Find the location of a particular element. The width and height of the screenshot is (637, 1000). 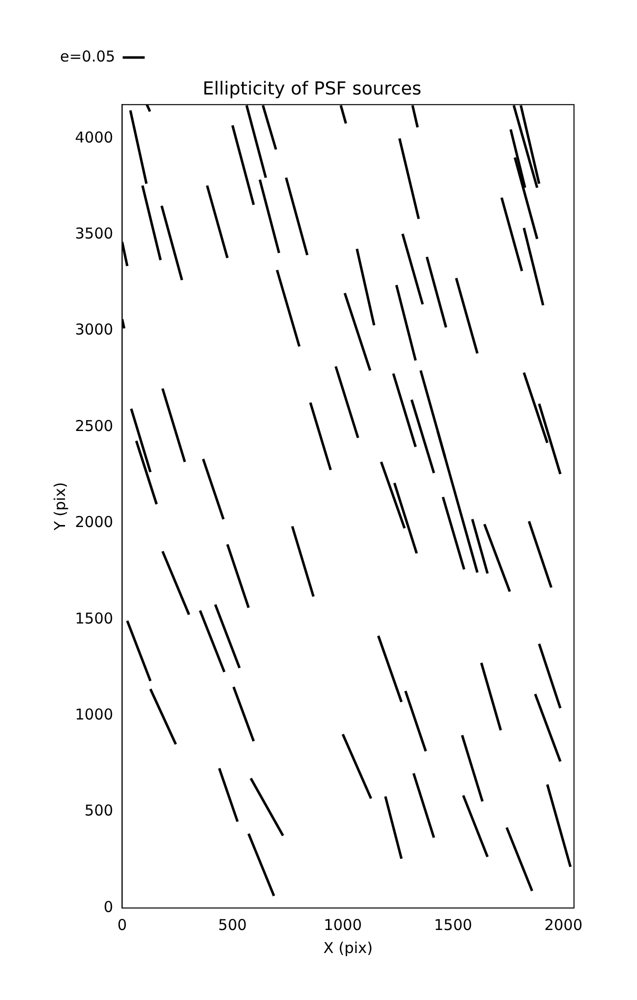

y-tick-label: 0 is located at coordinates (109, 907).